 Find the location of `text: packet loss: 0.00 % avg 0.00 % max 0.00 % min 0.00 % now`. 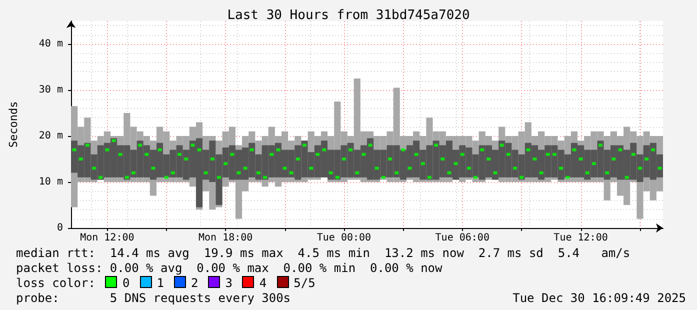

text: packet loss: 0.00 % avg 0.00 % max 0.00 % min 0.00 % now is located at coordinates (229, 268).